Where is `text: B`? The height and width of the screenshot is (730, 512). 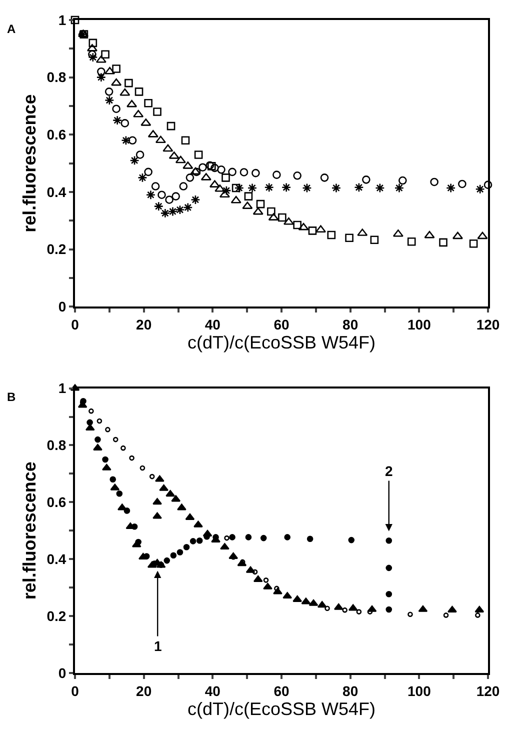
text: B is located at coordinates (11, 397).